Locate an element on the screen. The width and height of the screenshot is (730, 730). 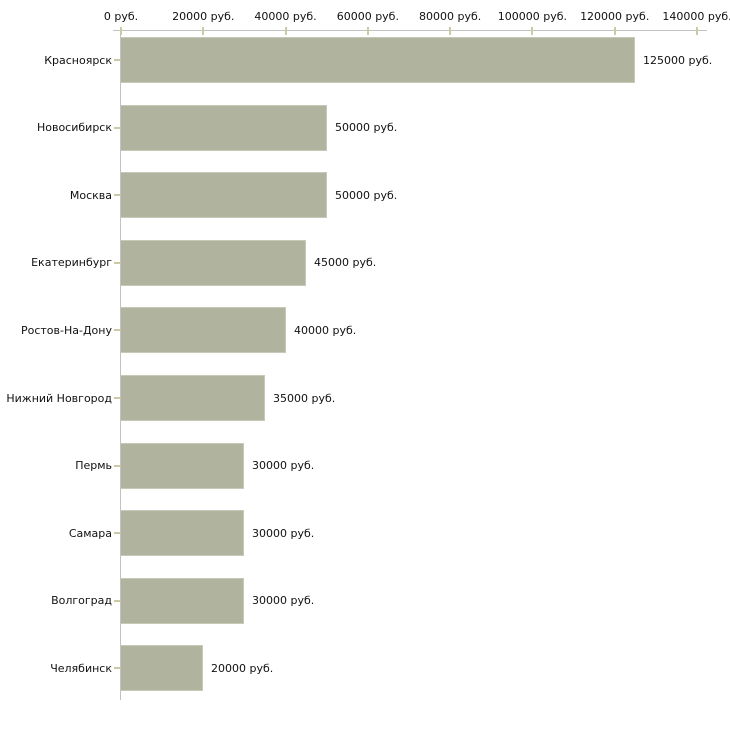
value-label: 35000 руб. is located at coordinates (304, 398).